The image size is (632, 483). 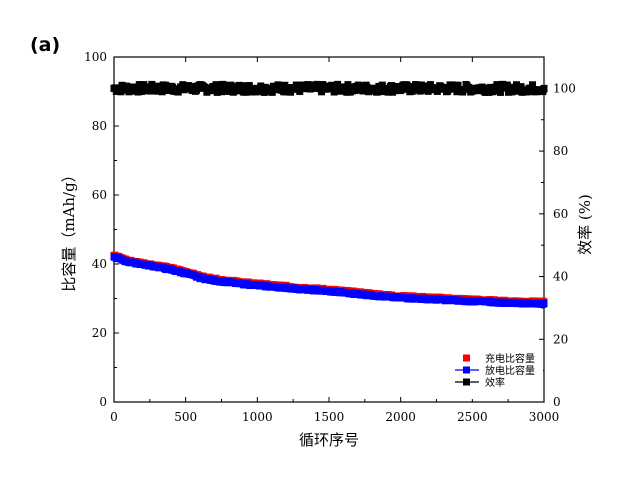 I want to click on legend-label: 效率, so click(x=495, y=382).